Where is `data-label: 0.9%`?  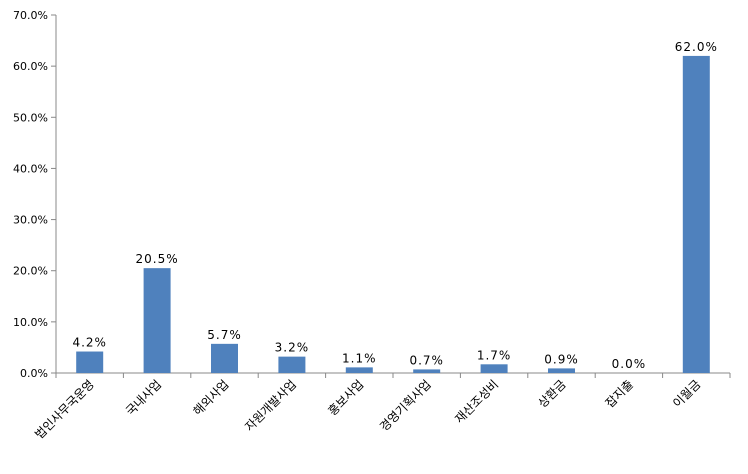
data-label: 0.9% is located at coordinates (561, 359).